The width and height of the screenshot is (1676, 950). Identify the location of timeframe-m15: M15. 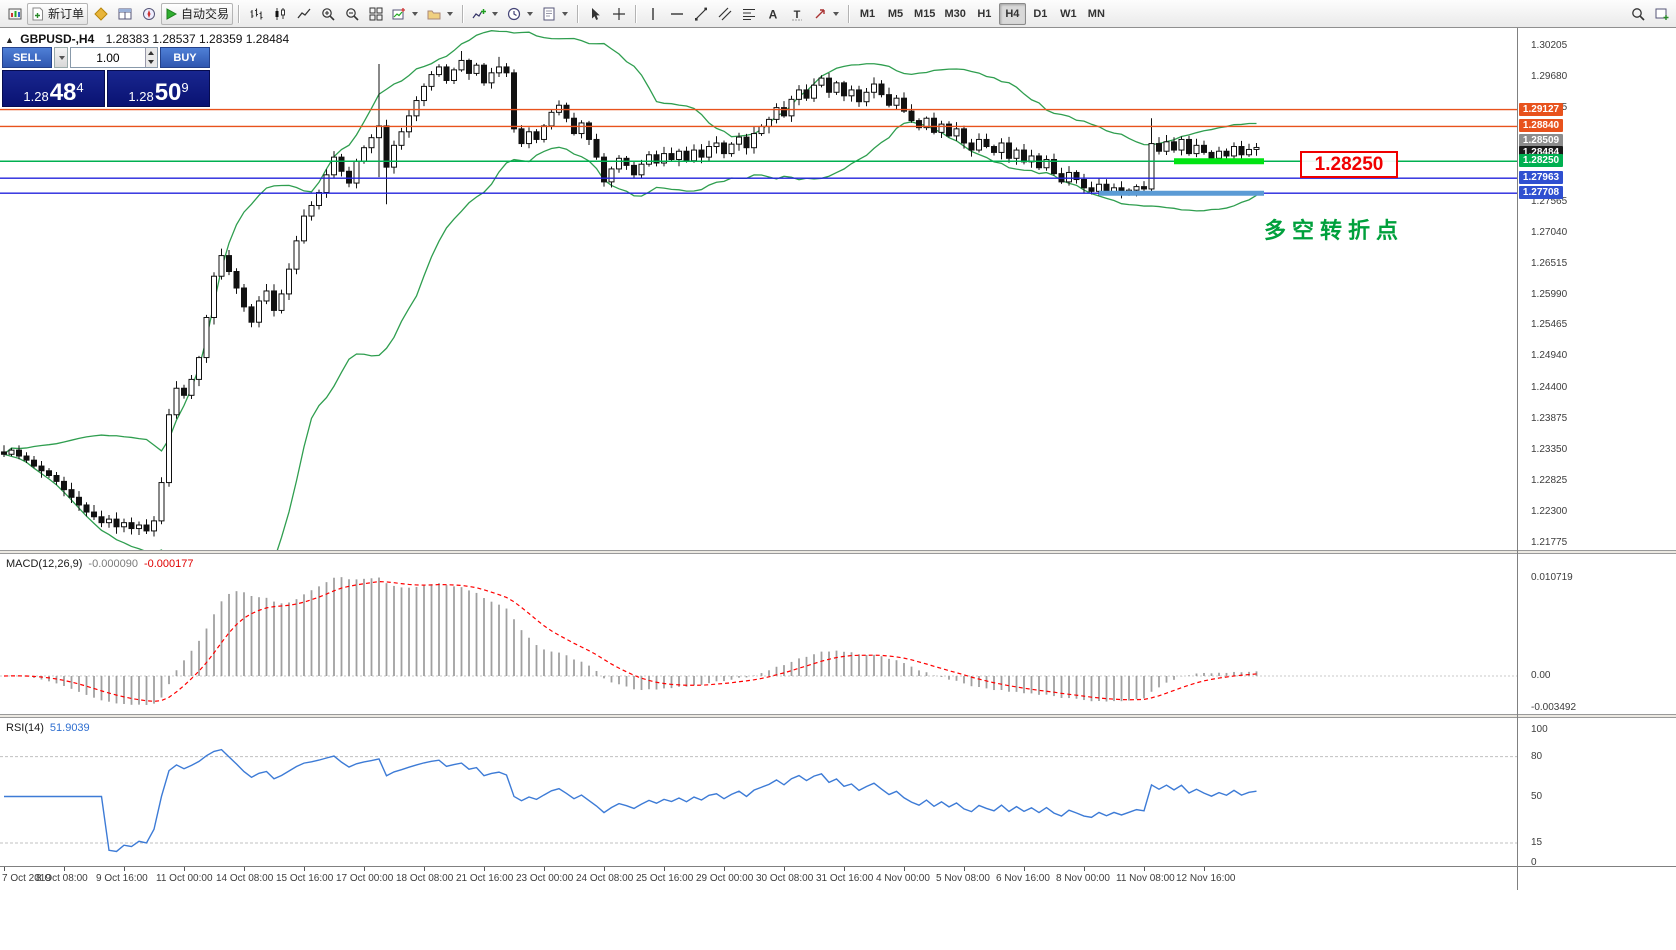
(924, 14).